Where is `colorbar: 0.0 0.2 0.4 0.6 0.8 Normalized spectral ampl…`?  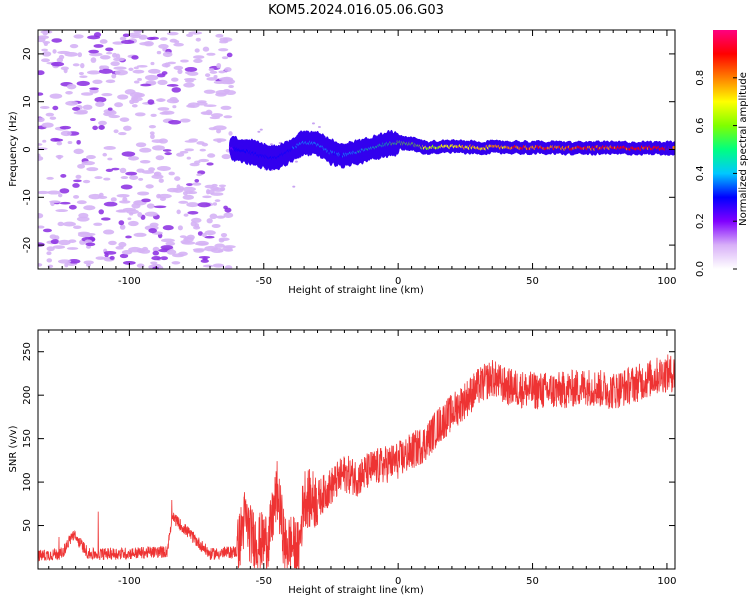 colorbar: 0.0 0.2 0.4 0.6 0.8 Normalized spectral ampl… is located at coordinates (722, 153).